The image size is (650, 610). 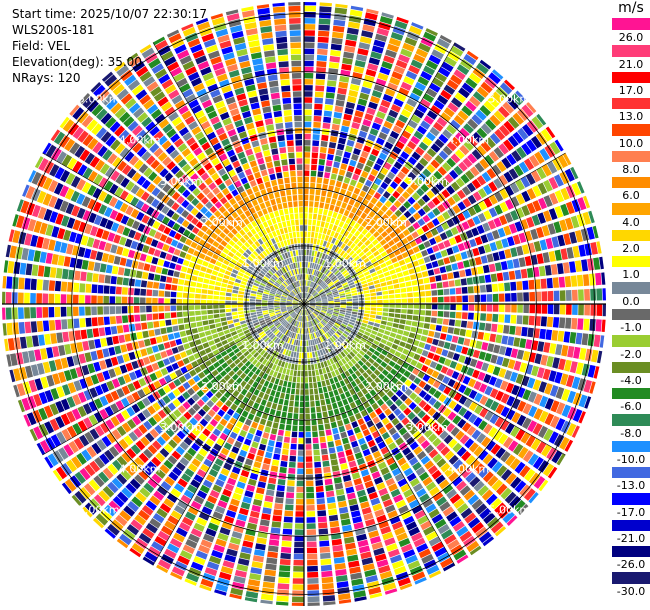 I want to click on colorbar-tick-label: 4.0, so click(x=631, y=222).